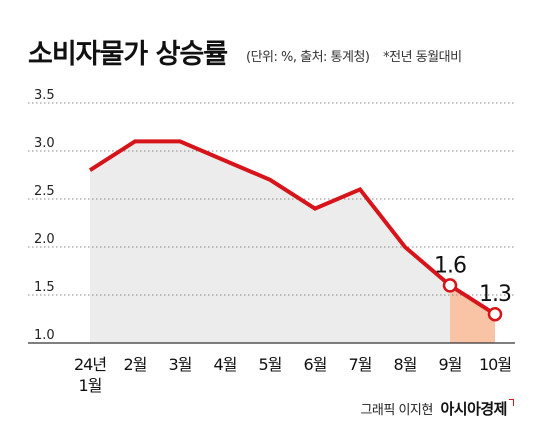 Image resolution: width=550 pixels, height=445 pixels. I want to click on chart-subtitle: (단위: %, 출처: 통계청) *전년 동월대비, so click(359, 55).